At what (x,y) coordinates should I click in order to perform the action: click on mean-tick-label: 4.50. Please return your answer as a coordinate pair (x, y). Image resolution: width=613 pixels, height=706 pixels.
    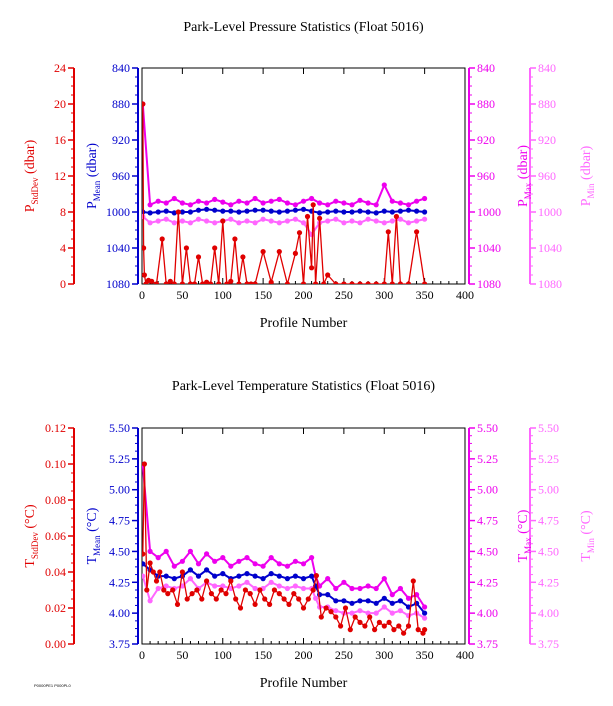
    Looking at the image, I should click on (119, 551).